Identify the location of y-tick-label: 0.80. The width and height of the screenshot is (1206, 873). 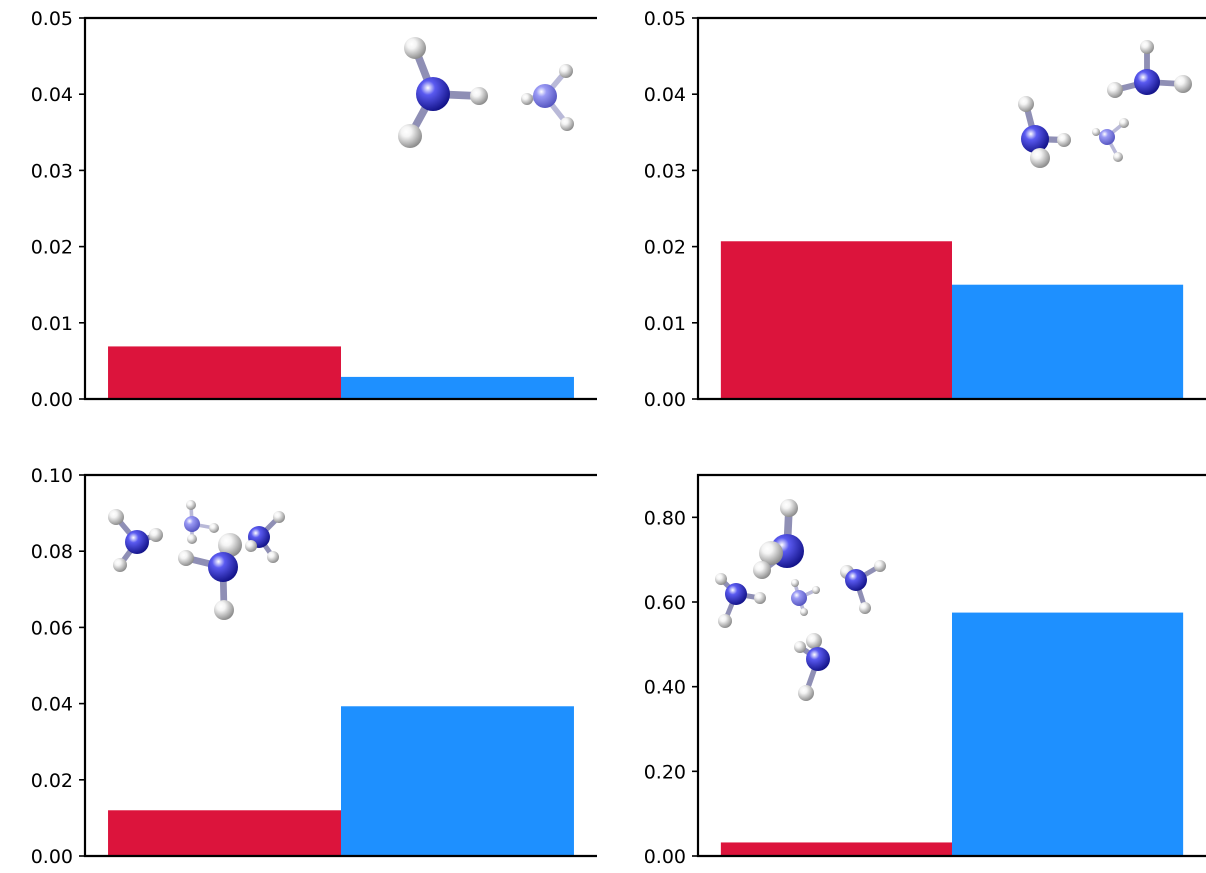
(665, 518).